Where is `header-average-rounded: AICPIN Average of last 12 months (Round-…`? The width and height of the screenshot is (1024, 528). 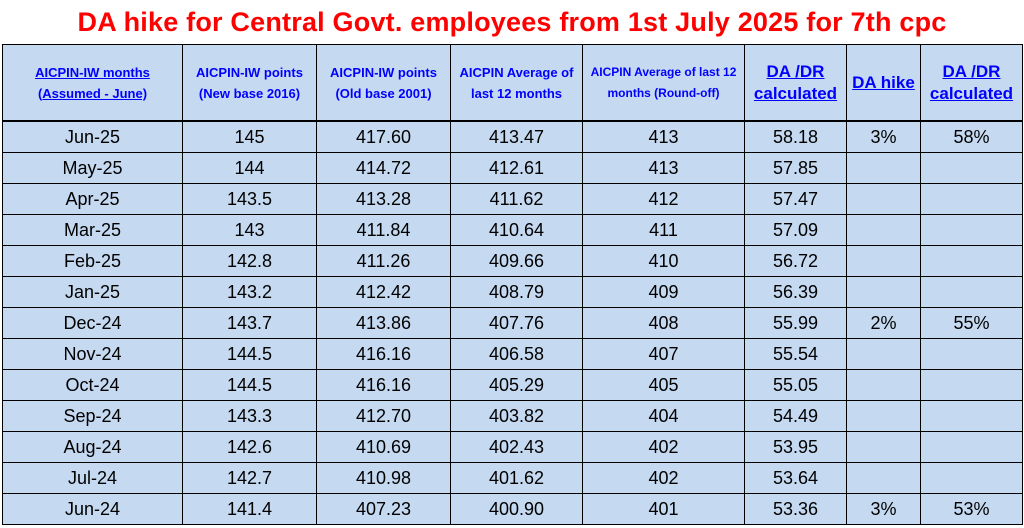
header-average-rounded: AICPIN Average of last 12 months (Round-… is located at coordinates (663, 83).